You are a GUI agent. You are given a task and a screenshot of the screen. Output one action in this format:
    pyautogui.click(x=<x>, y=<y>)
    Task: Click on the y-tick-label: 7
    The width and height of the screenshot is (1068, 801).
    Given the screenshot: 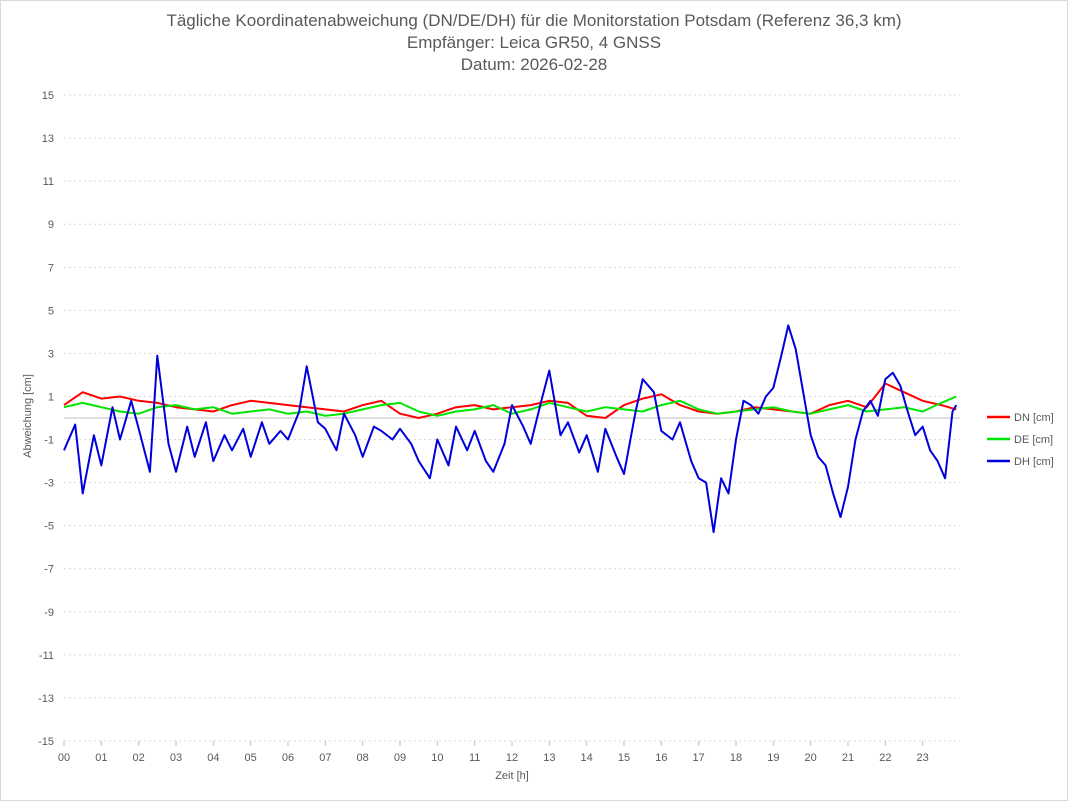 What is the action you would take?
    pyautogui.click(x=51, y=268)
    